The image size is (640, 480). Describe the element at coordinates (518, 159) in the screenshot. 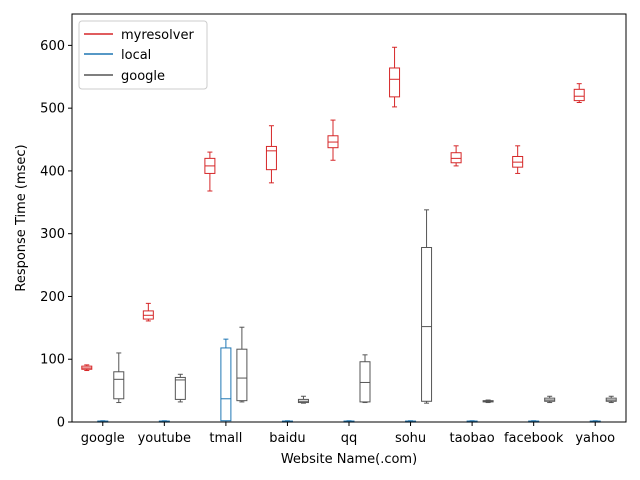

I see `box-myresolver-facebook` at that location.